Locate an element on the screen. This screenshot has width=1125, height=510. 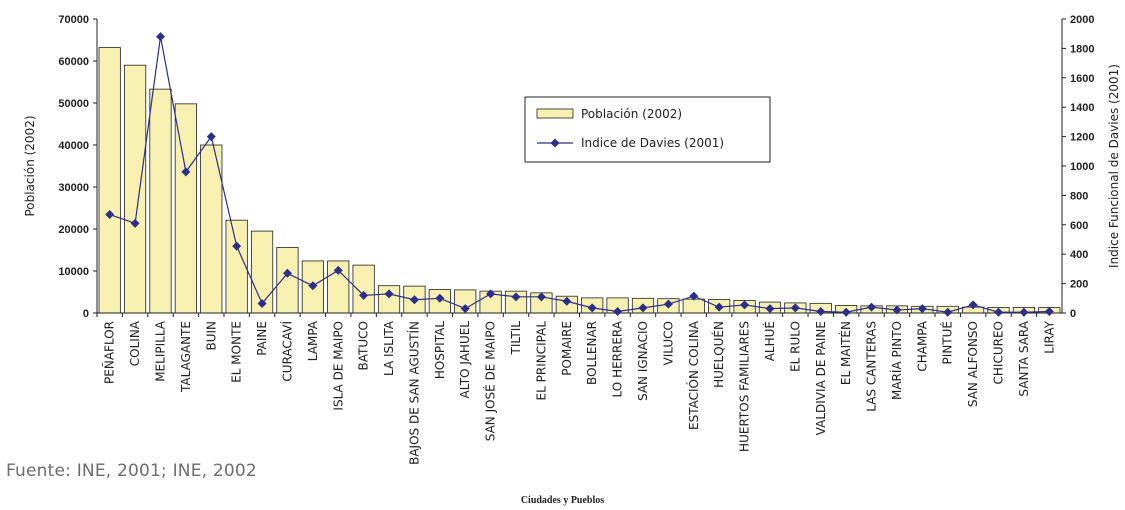
x-tick-label: SAN IGNACIO is located at coordinates (643, 361).